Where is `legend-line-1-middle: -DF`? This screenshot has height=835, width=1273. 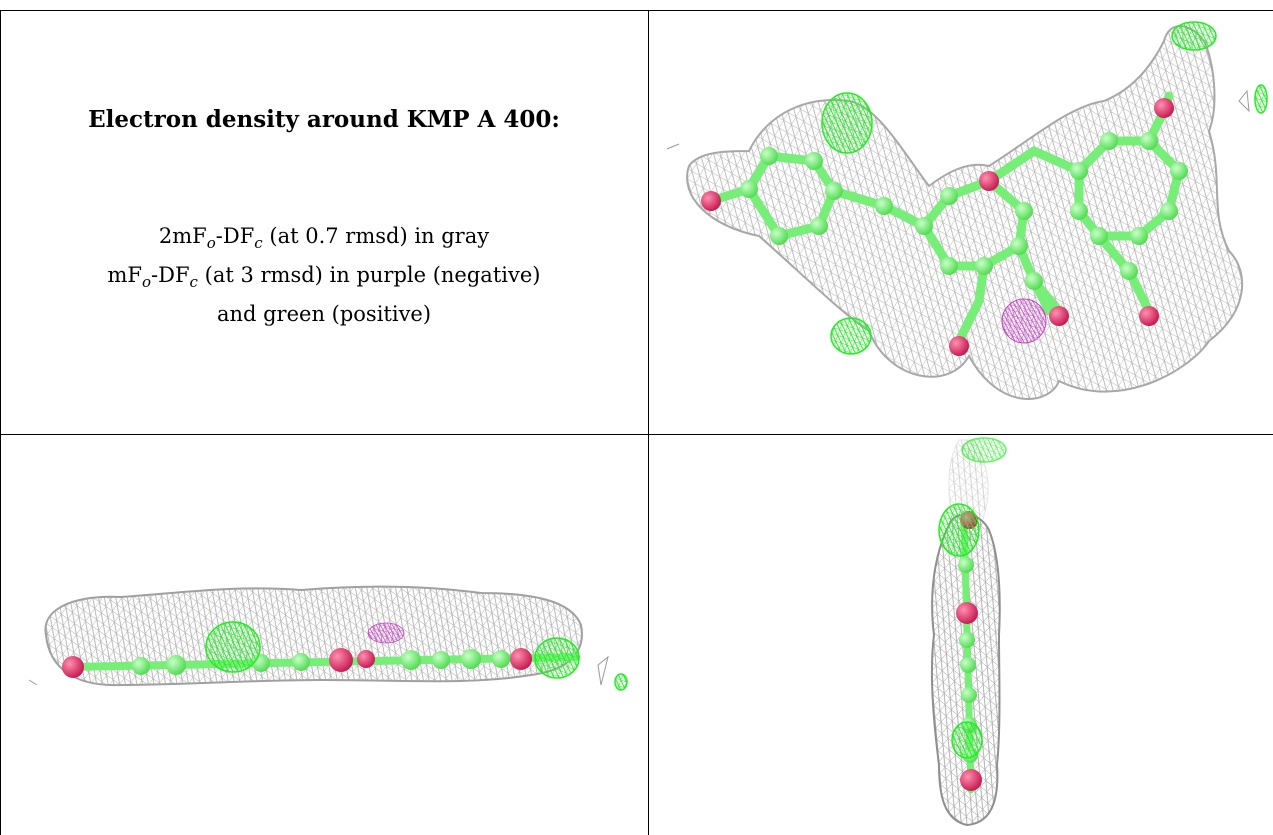
legend-line-1-middle: -DF is located at coordinates (235, 236).